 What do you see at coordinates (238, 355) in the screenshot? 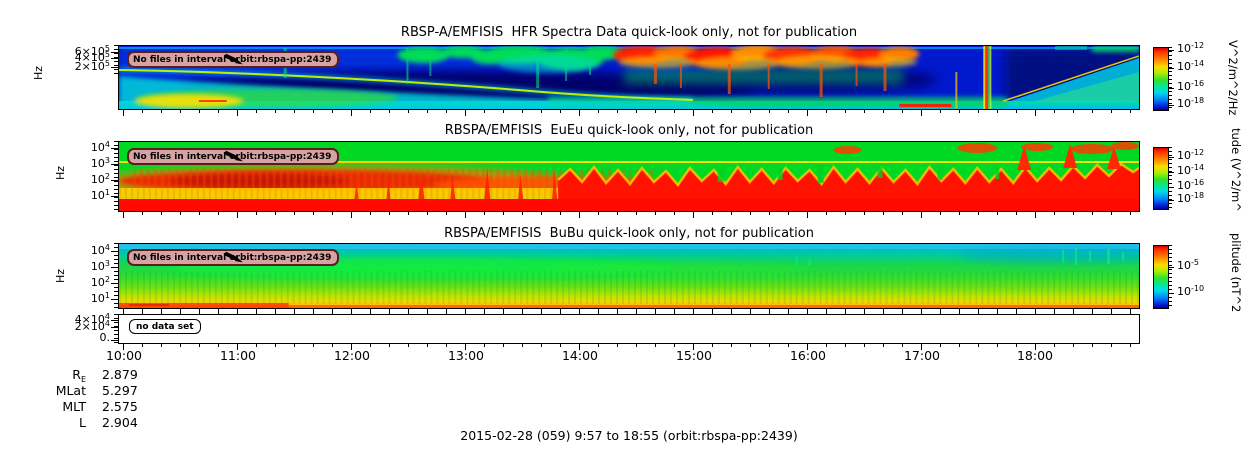
I see `time-tick-label: 11:00` at bounding box center [238, 355].